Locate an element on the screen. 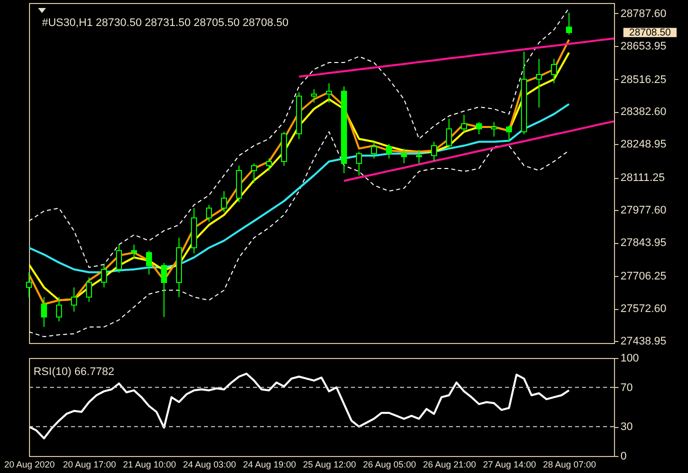 The image size is (688, 473). y-tick-label: 28516.25 is located at coordinates (643, 80).